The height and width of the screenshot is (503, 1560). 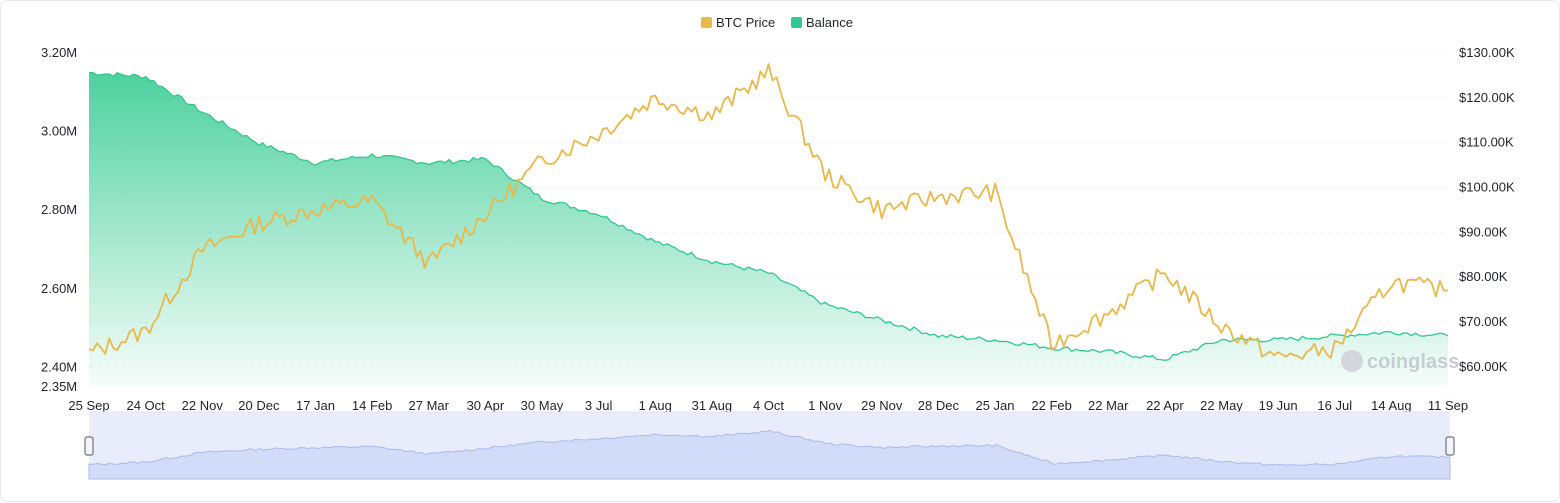 I want to click on x-axis-tick-label: 24 Oct, so click(x=145, y=405).